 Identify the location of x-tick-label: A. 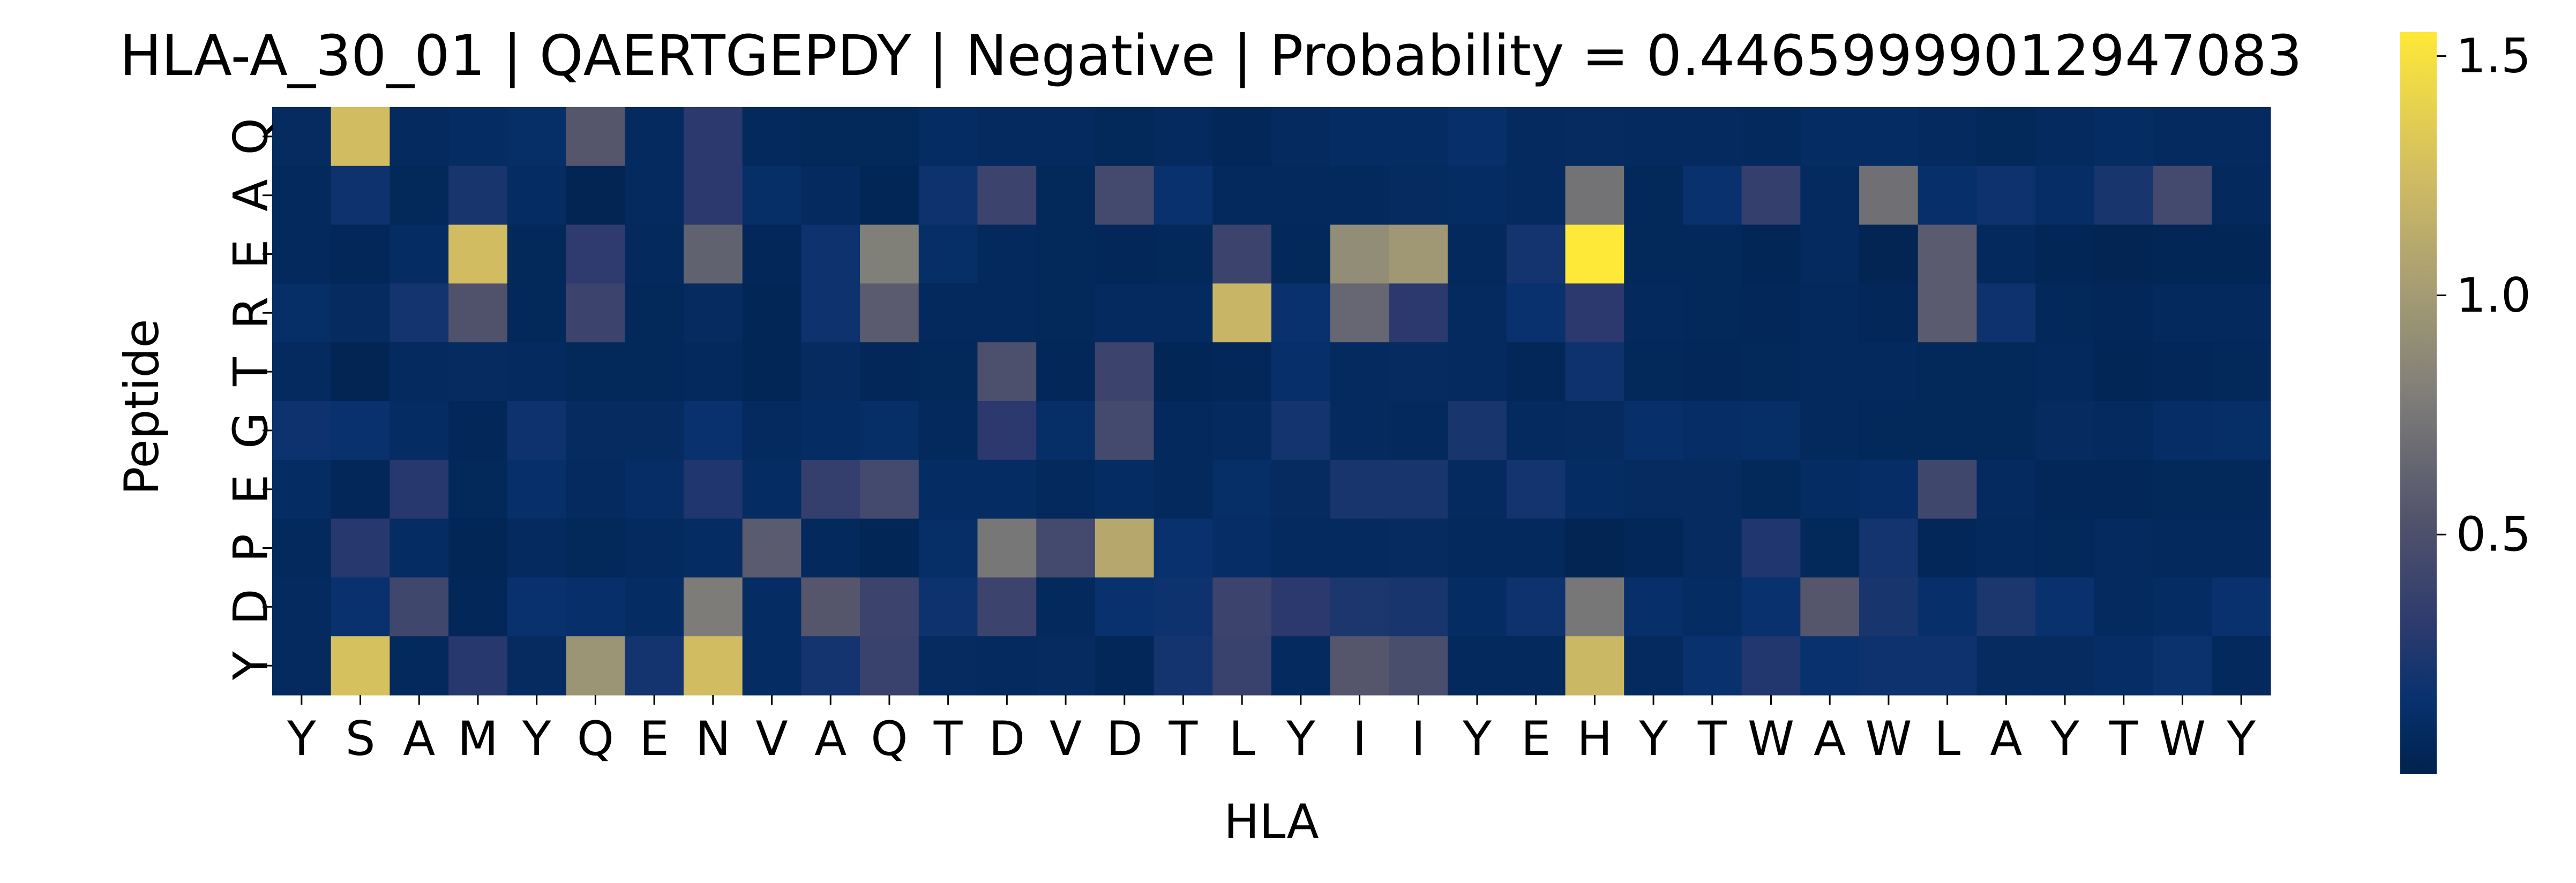
(419, 738).